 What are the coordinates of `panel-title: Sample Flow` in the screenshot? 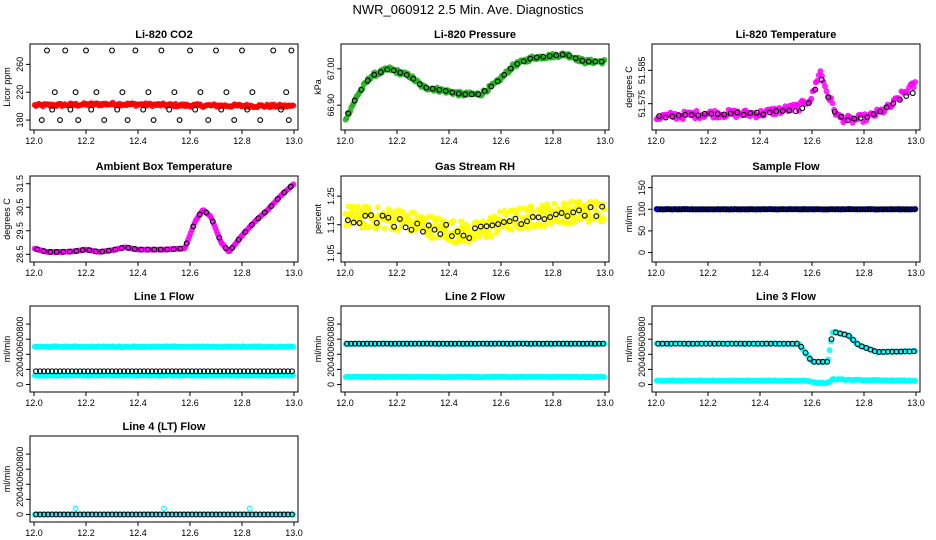 It's located at (786, 167).